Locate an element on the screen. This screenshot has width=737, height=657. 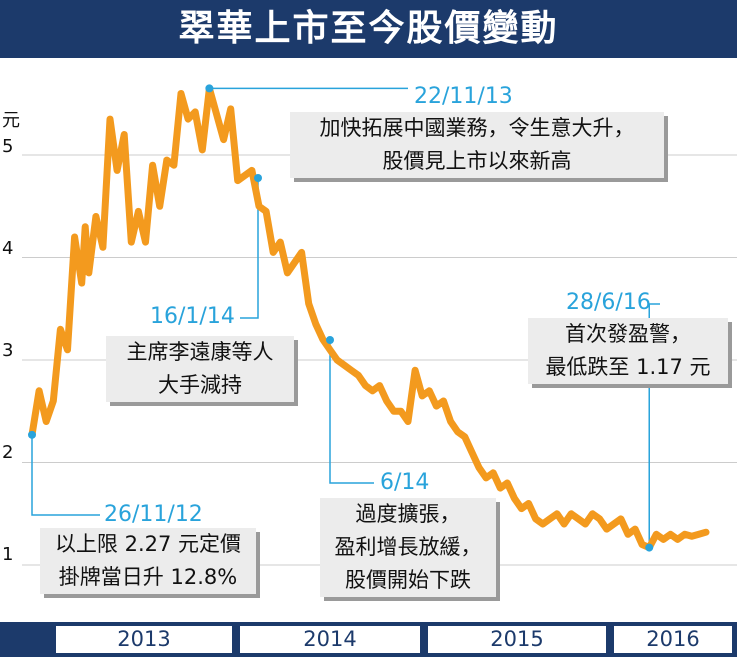
annotation-text: 主席李遠康等人 is located at coordinates (200, 352).